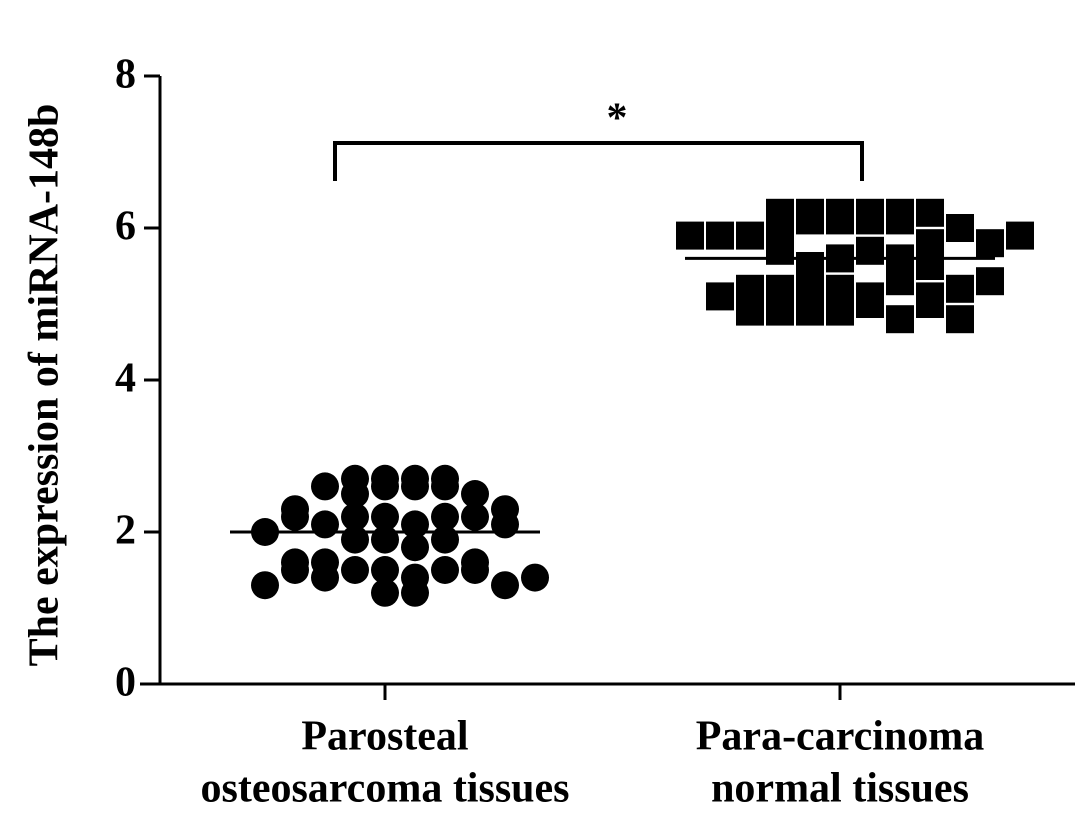 This screenshot has width=1087, height=817. Describe the element at coordinates (125, 531) in the screenshot. I see `y-tick-label: 2` at that location.